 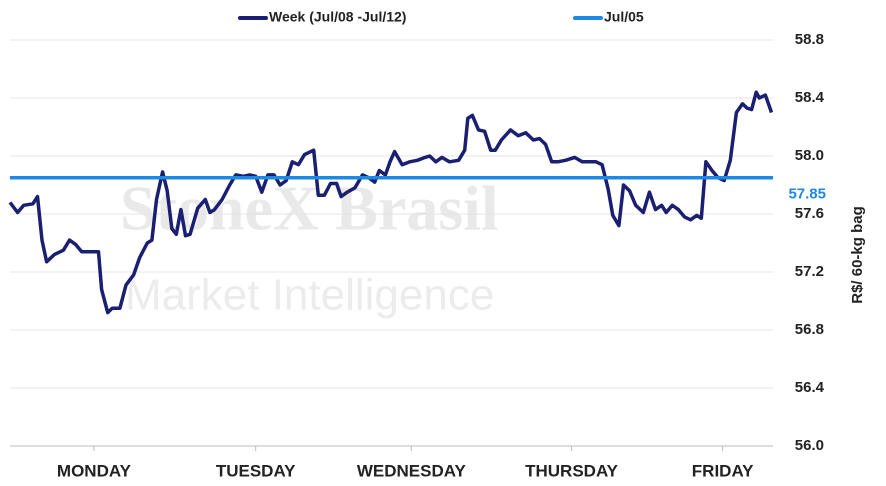 What do you see at coordinates (810, 387) in the screenshot?
I see `y-tick-label: 56.4` at bounding box center [810, 387].